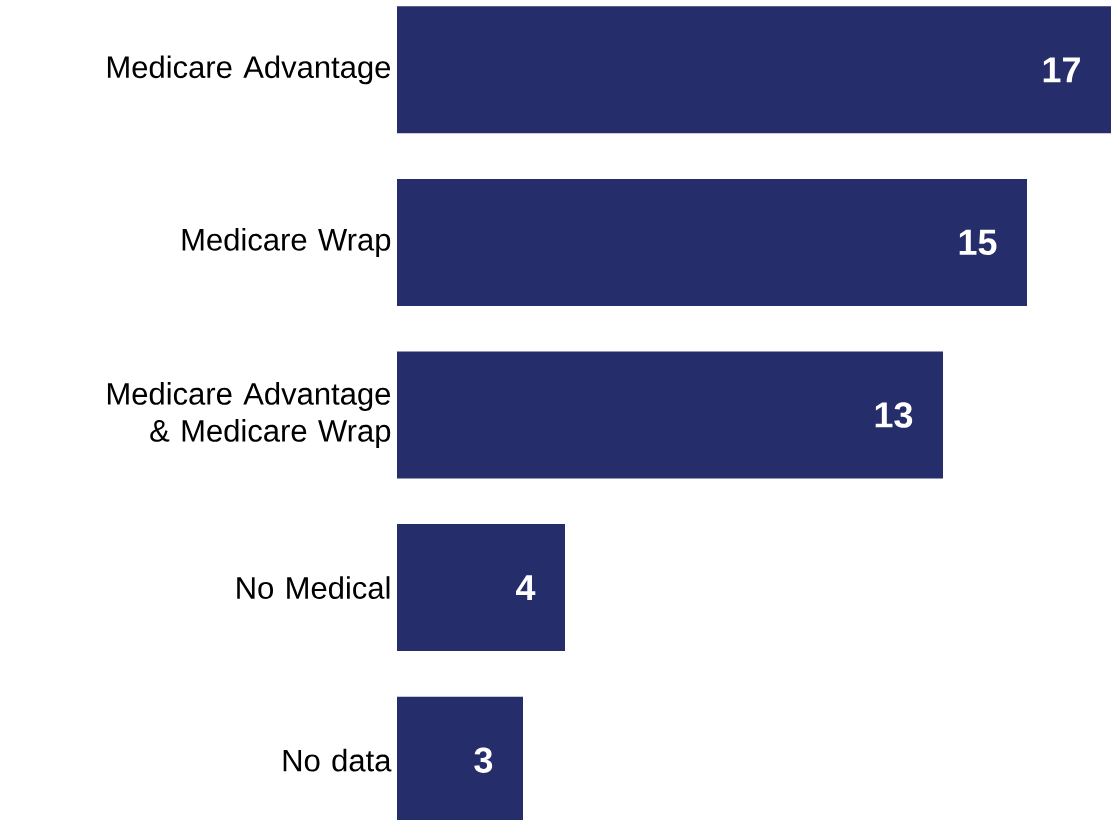  Describe the element at coordinates (978, 242) in the screenshot. I see `data-label: 15` at that location.